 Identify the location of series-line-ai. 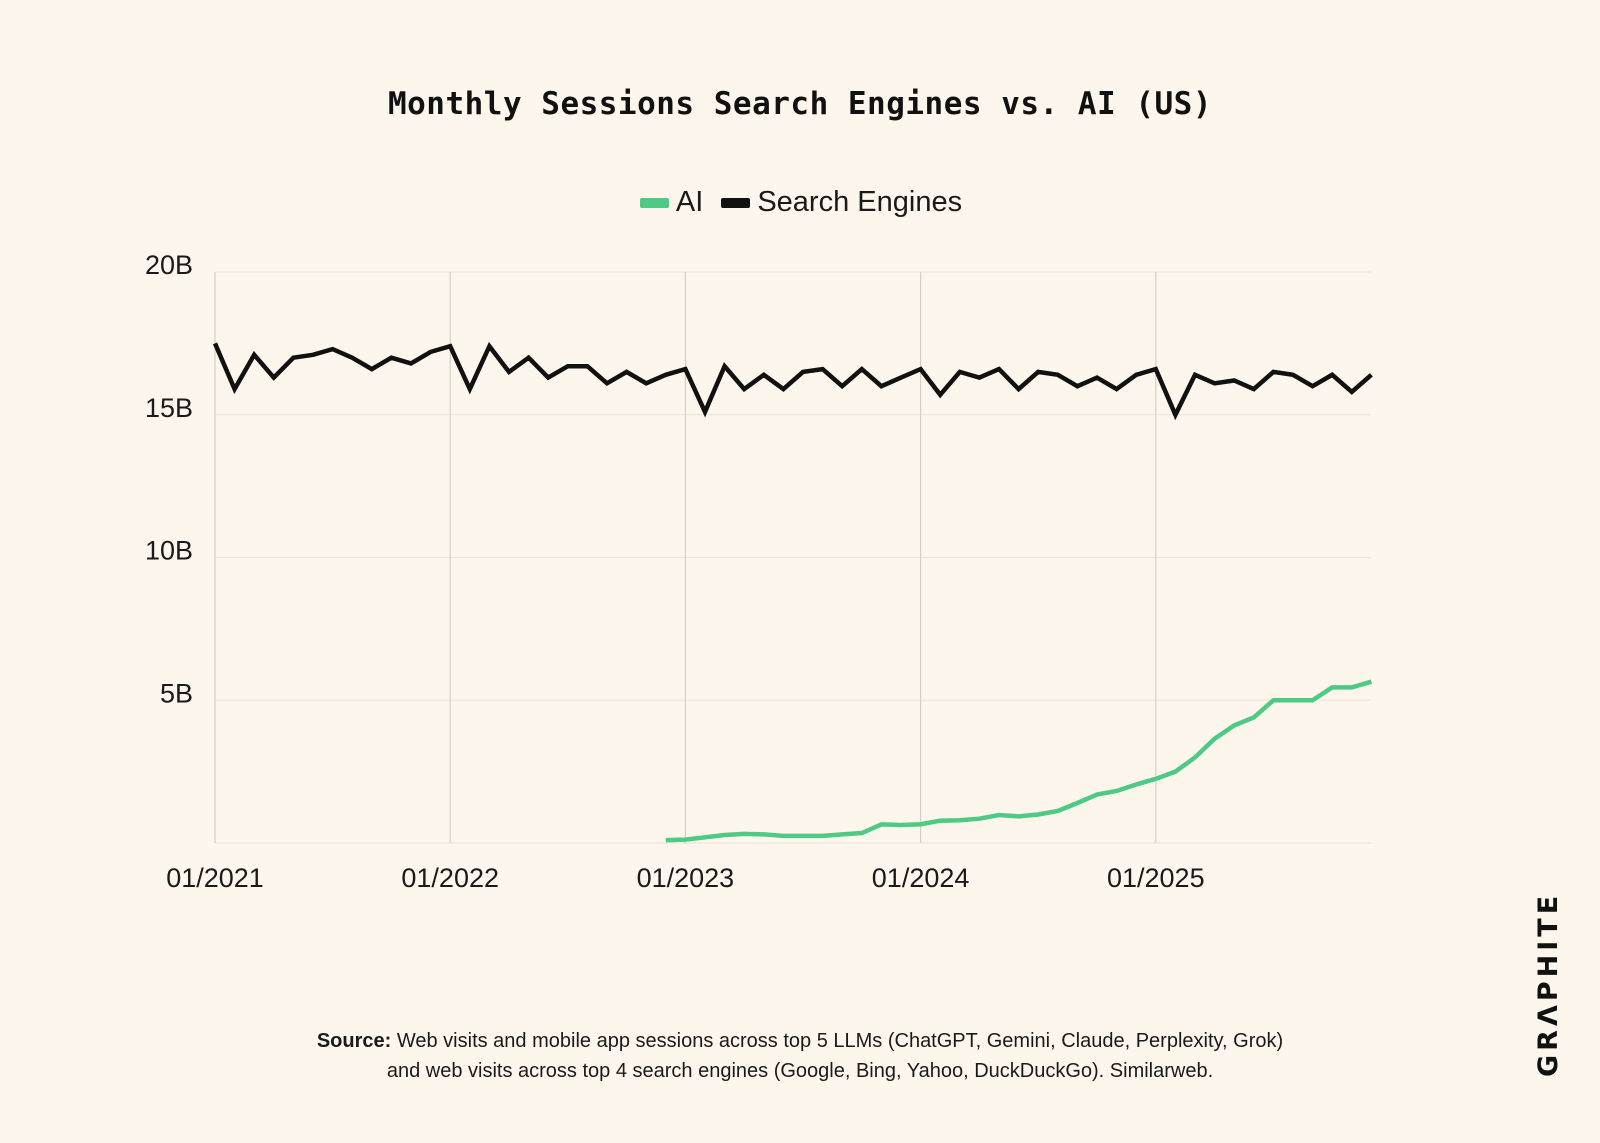
(1019, 761).